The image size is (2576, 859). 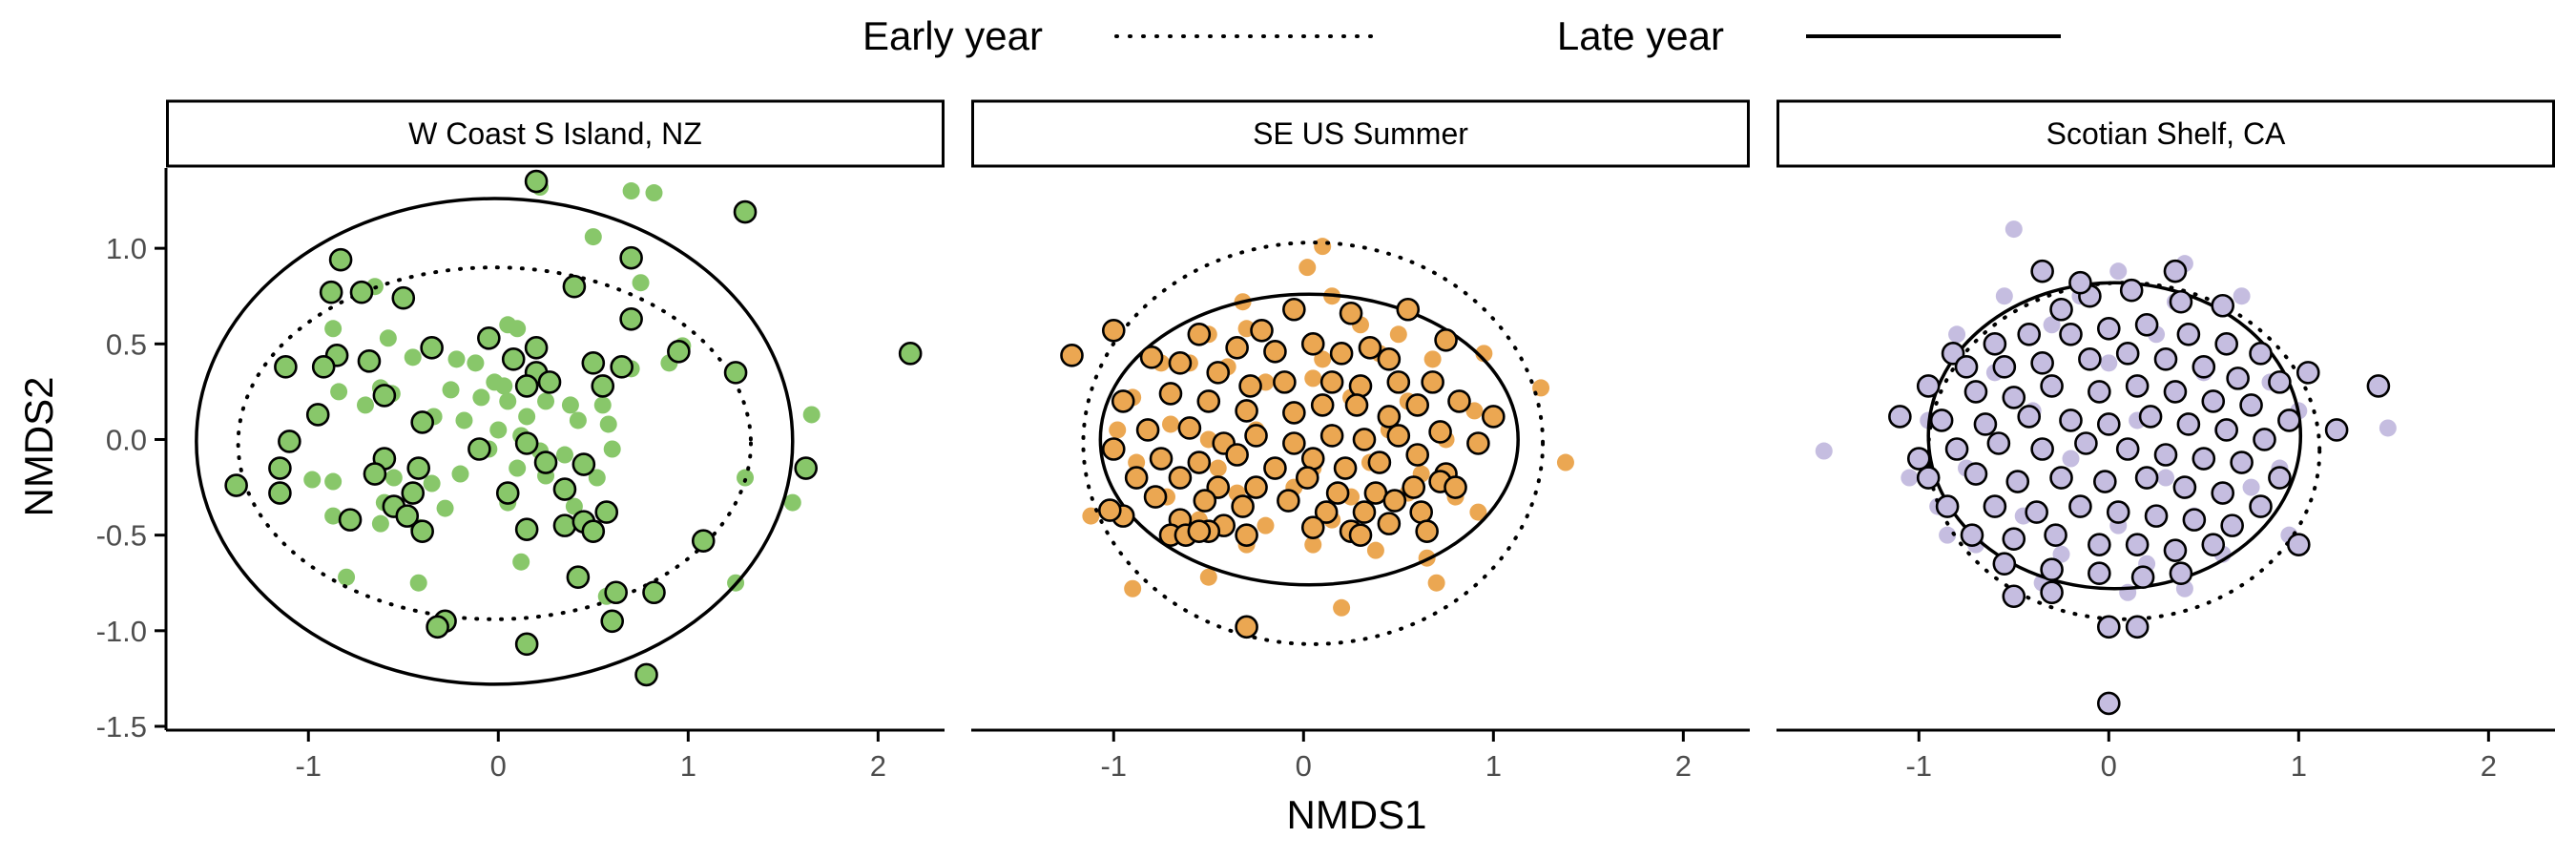 What do you see at coordinates (1113, 766) in the screenshot?
I see `x-tick-label: -1` at bounding box center [1113, 766].